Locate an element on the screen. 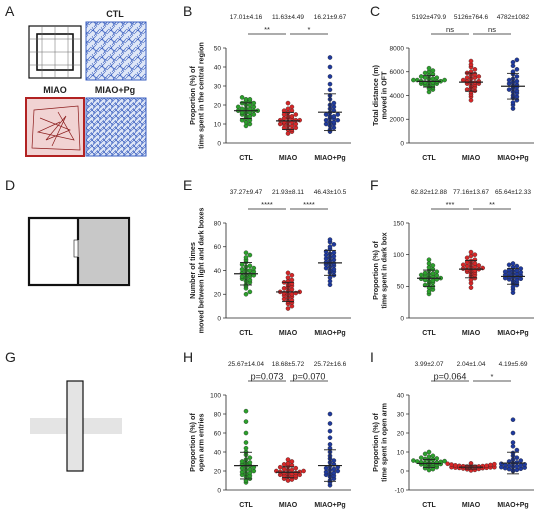  y-axis-label: Total distance (m)moved in OFT is located at coordinates (380, 95).